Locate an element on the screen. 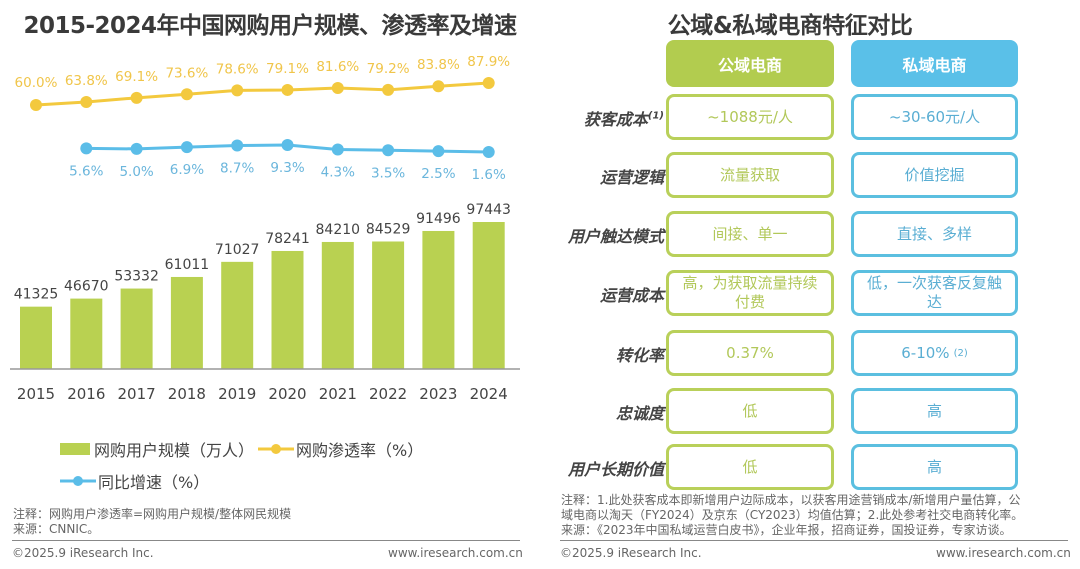 The width and height of the screenshot is (1080, 569). bar-value-label: 61011 is located at coordinates (187, 265).